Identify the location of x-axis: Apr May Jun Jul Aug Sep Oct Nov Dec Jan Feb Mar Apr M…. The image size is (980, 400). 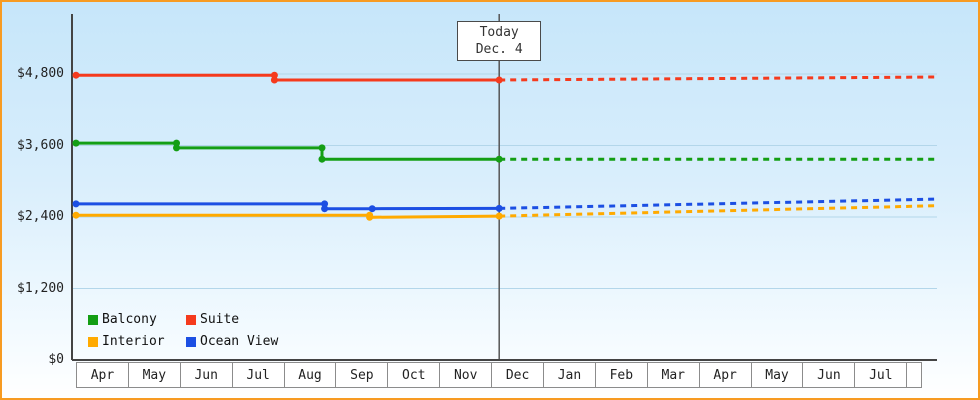
(499, 375).